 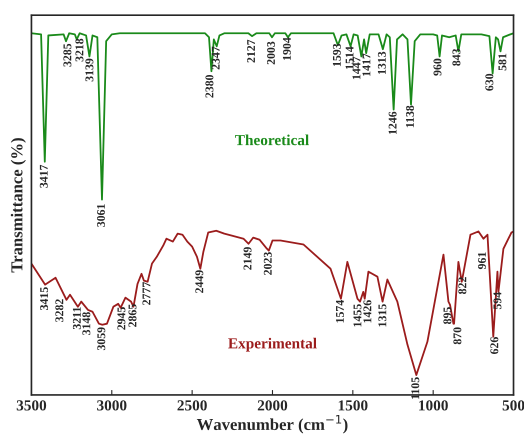 I want to click on annotation: 1574, so click(x=340, y=311).